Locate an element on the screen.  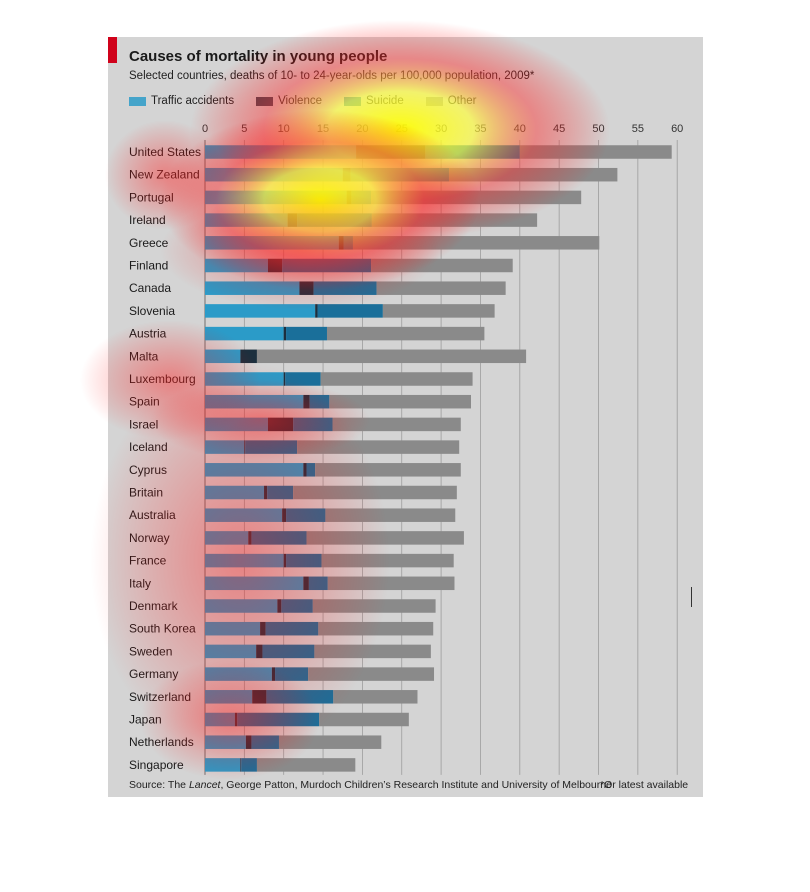
category-label: Malta is located at coordinates (144, 356).